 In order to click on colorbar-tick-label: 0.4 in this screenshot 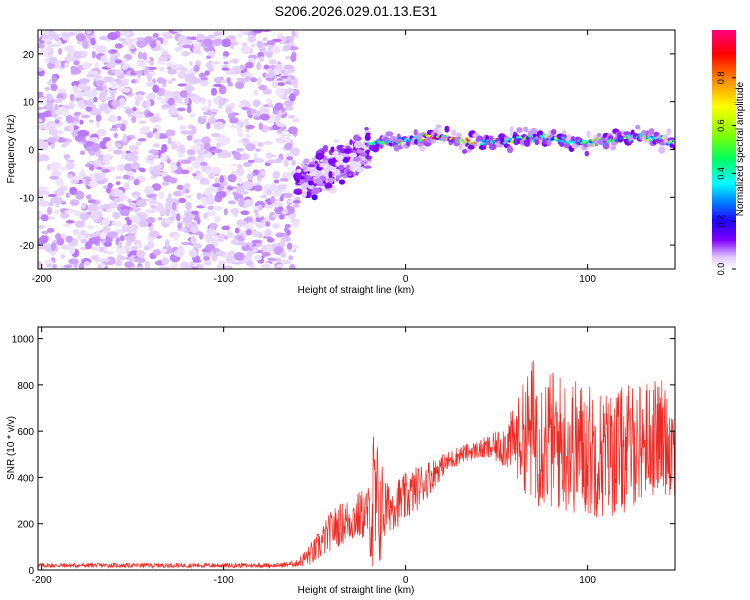, I will do `click(721, 173)`.